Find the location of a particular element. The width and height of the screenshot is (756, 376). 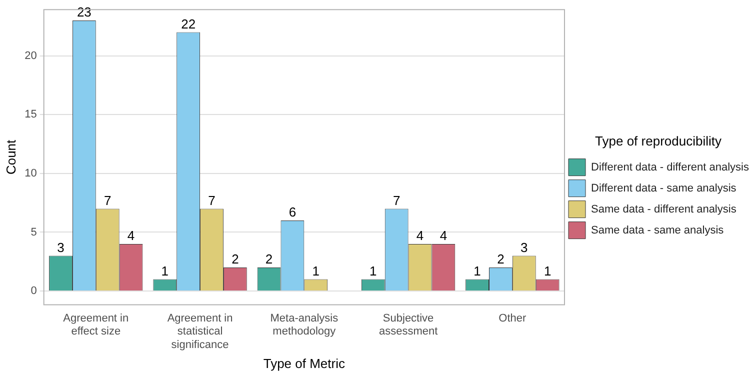

legend-title: Type of reproducibility is located at coordinates (658, 140).